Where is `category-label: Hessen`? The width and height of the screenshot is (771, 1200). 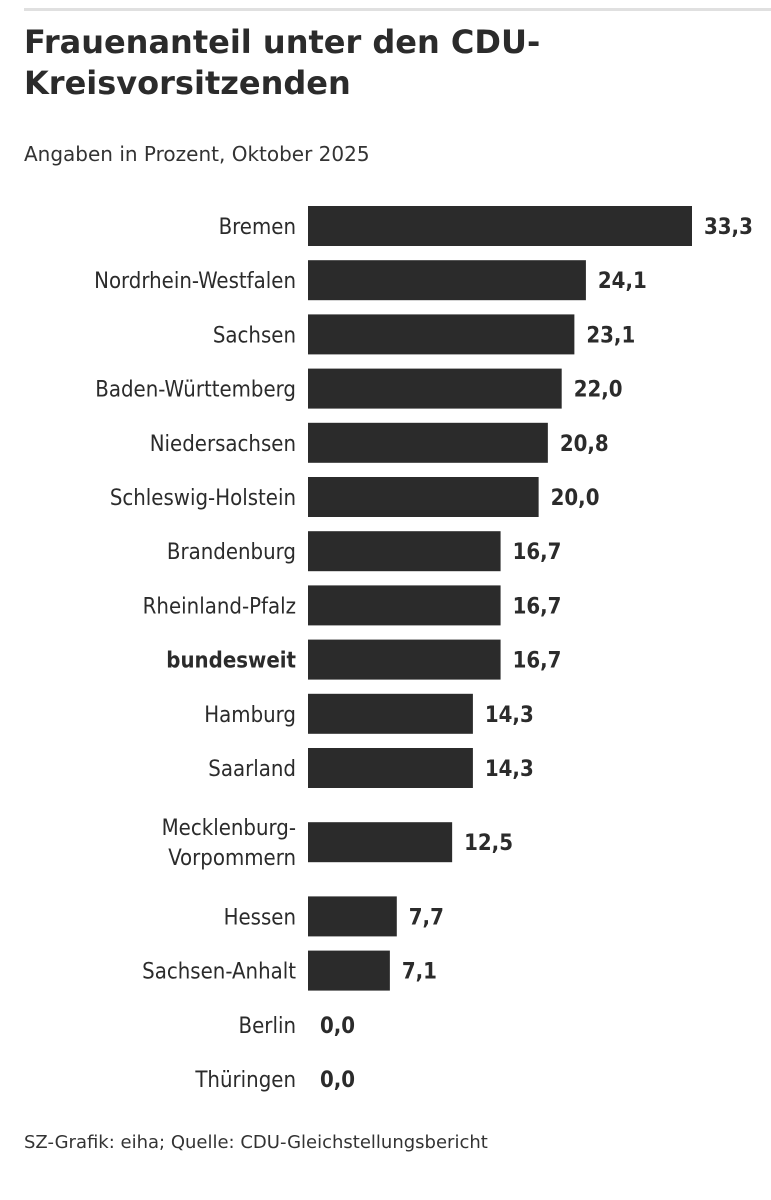 category-label: Hessen is located at coordinates (260, 917).